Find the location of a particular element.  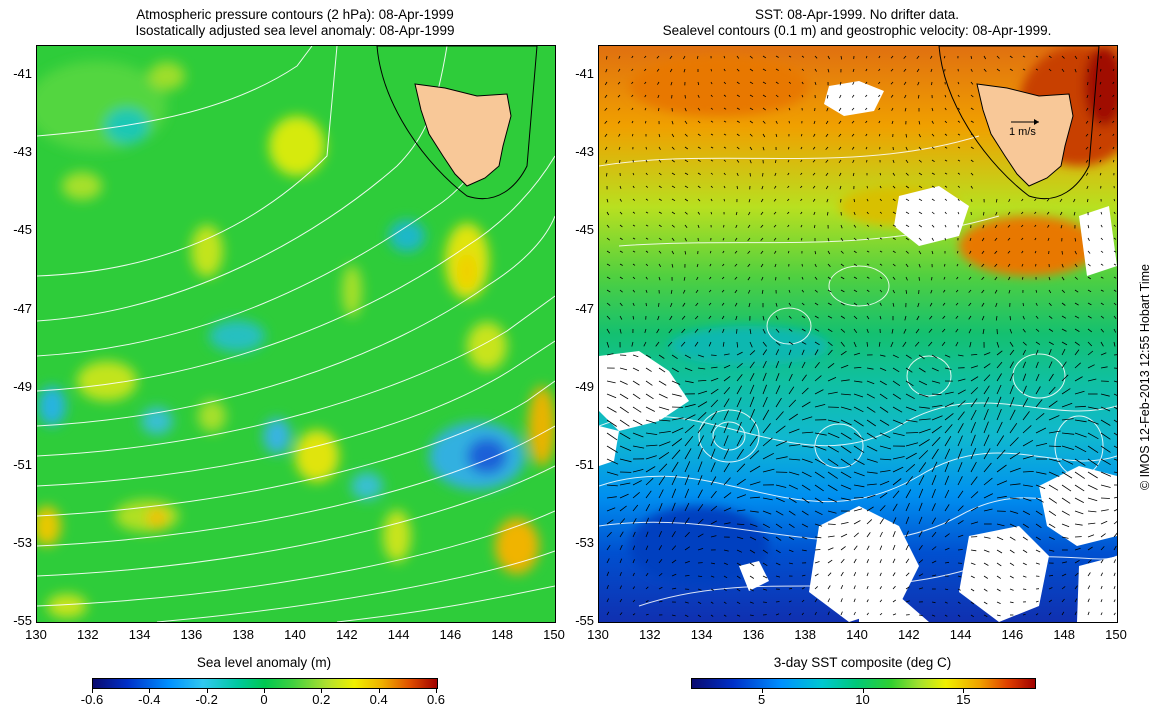

left-y-tick-label: -55 is located at coordinates (22, 620).